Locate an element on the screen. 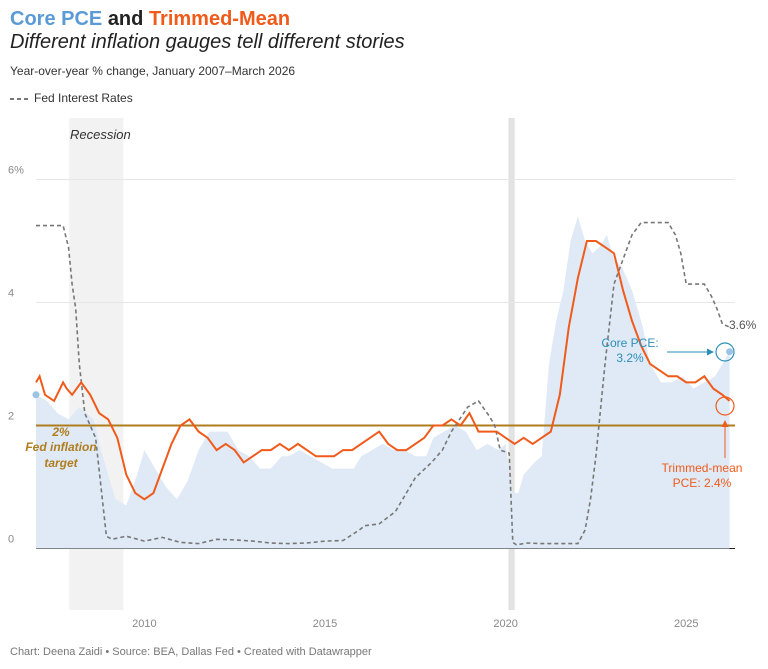 The height and width of the screenshot is (669, 768). legend: Fed Interest Rates is located at coordinates (71, 98).